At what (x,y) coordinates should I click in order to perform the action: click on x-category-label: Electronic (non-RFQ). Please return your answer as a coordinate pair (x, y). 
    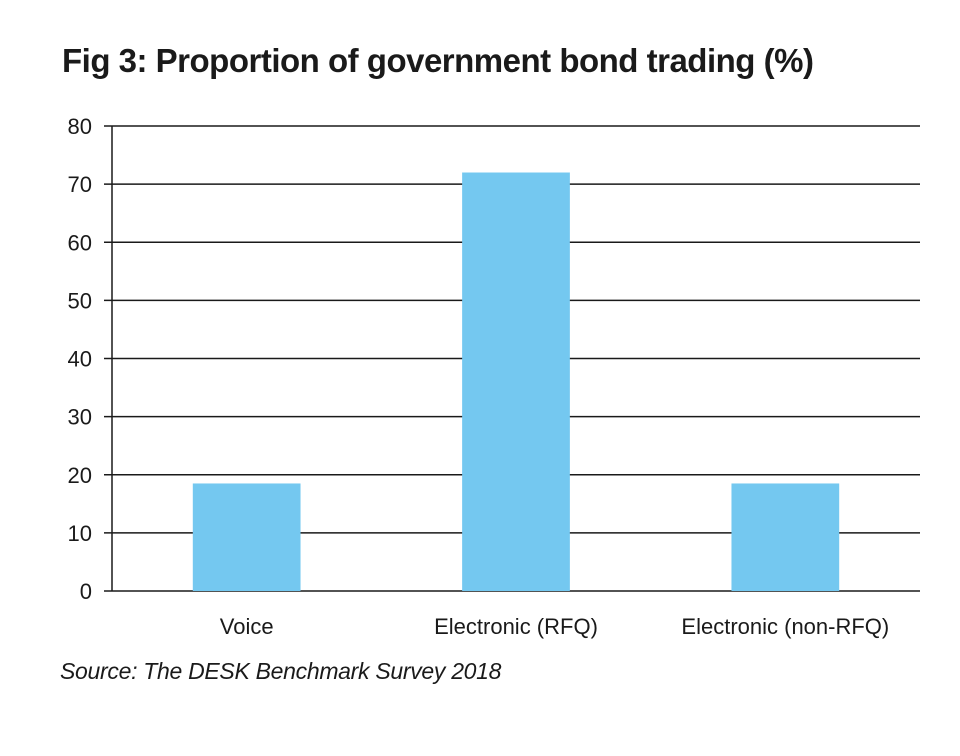
    Looking at the image, I should click on (785, 626).